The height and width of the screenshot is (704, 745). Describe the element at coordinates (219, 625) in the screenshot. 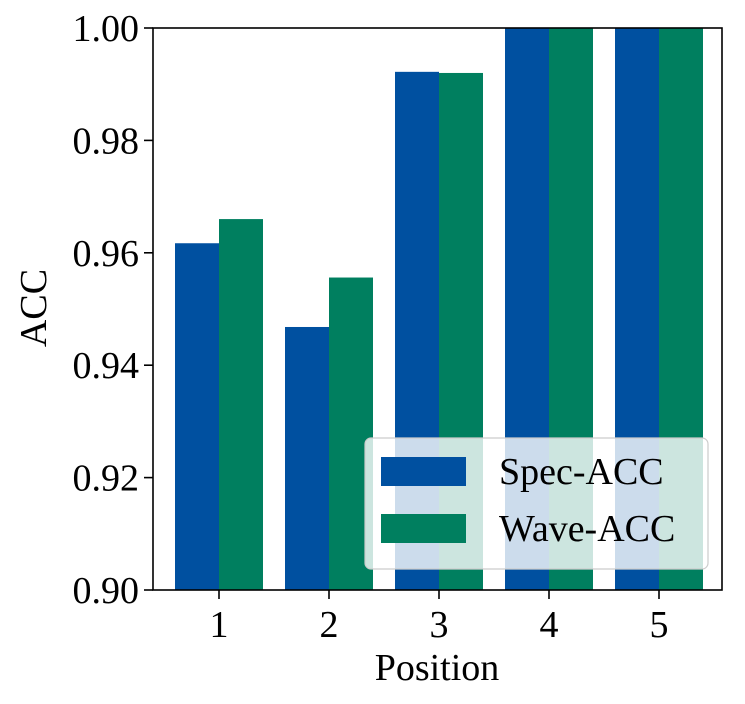

I see `x-tick-label: 1` at that location.